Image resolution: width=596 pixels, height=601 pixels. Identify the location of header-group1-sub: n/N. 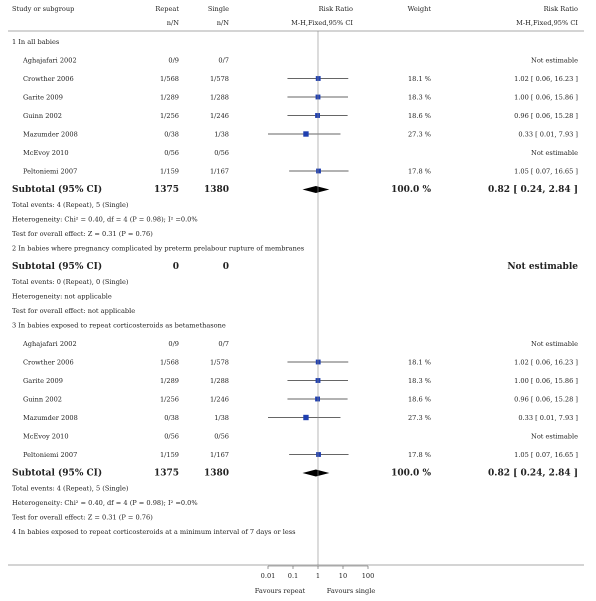
(173, 23).